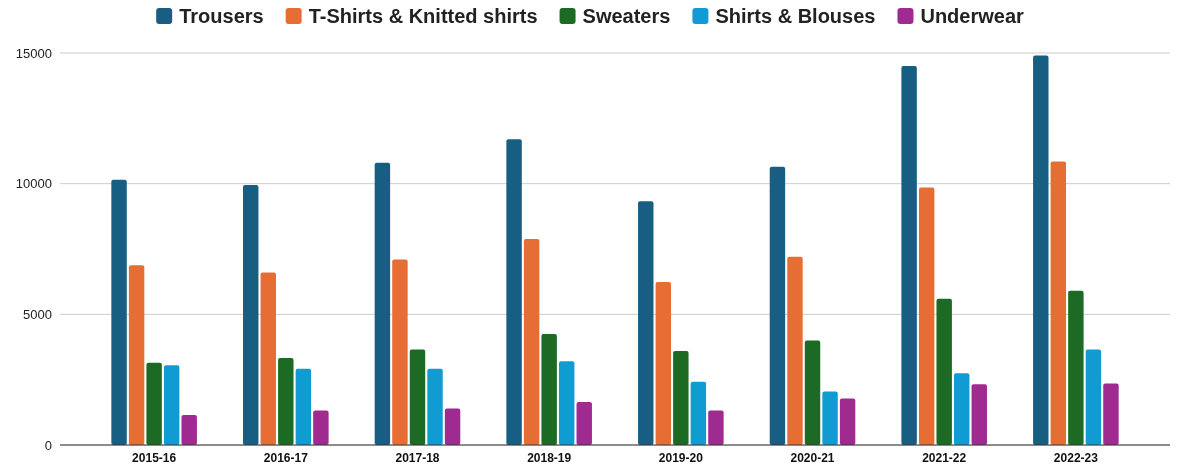 This screenshot has height=470, width=1180. What do you see at coordinates (417, 457) in the screenshot?
I see `x-tick-label: 2017-18` at bounding box center [417, 457].